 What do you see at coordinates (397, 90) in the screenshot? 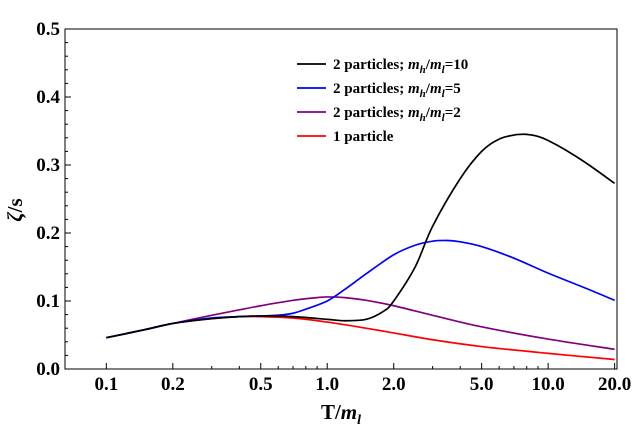
I see `legend-label-2: 2 particles; mh/ml=5` at bounding box center [397, 90].